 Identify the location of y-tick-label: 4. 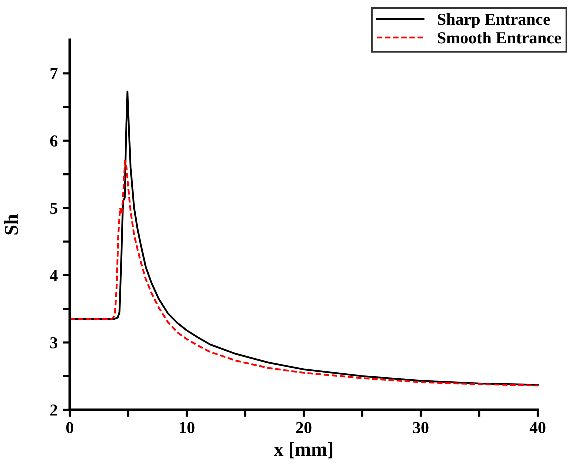
(54, 276).